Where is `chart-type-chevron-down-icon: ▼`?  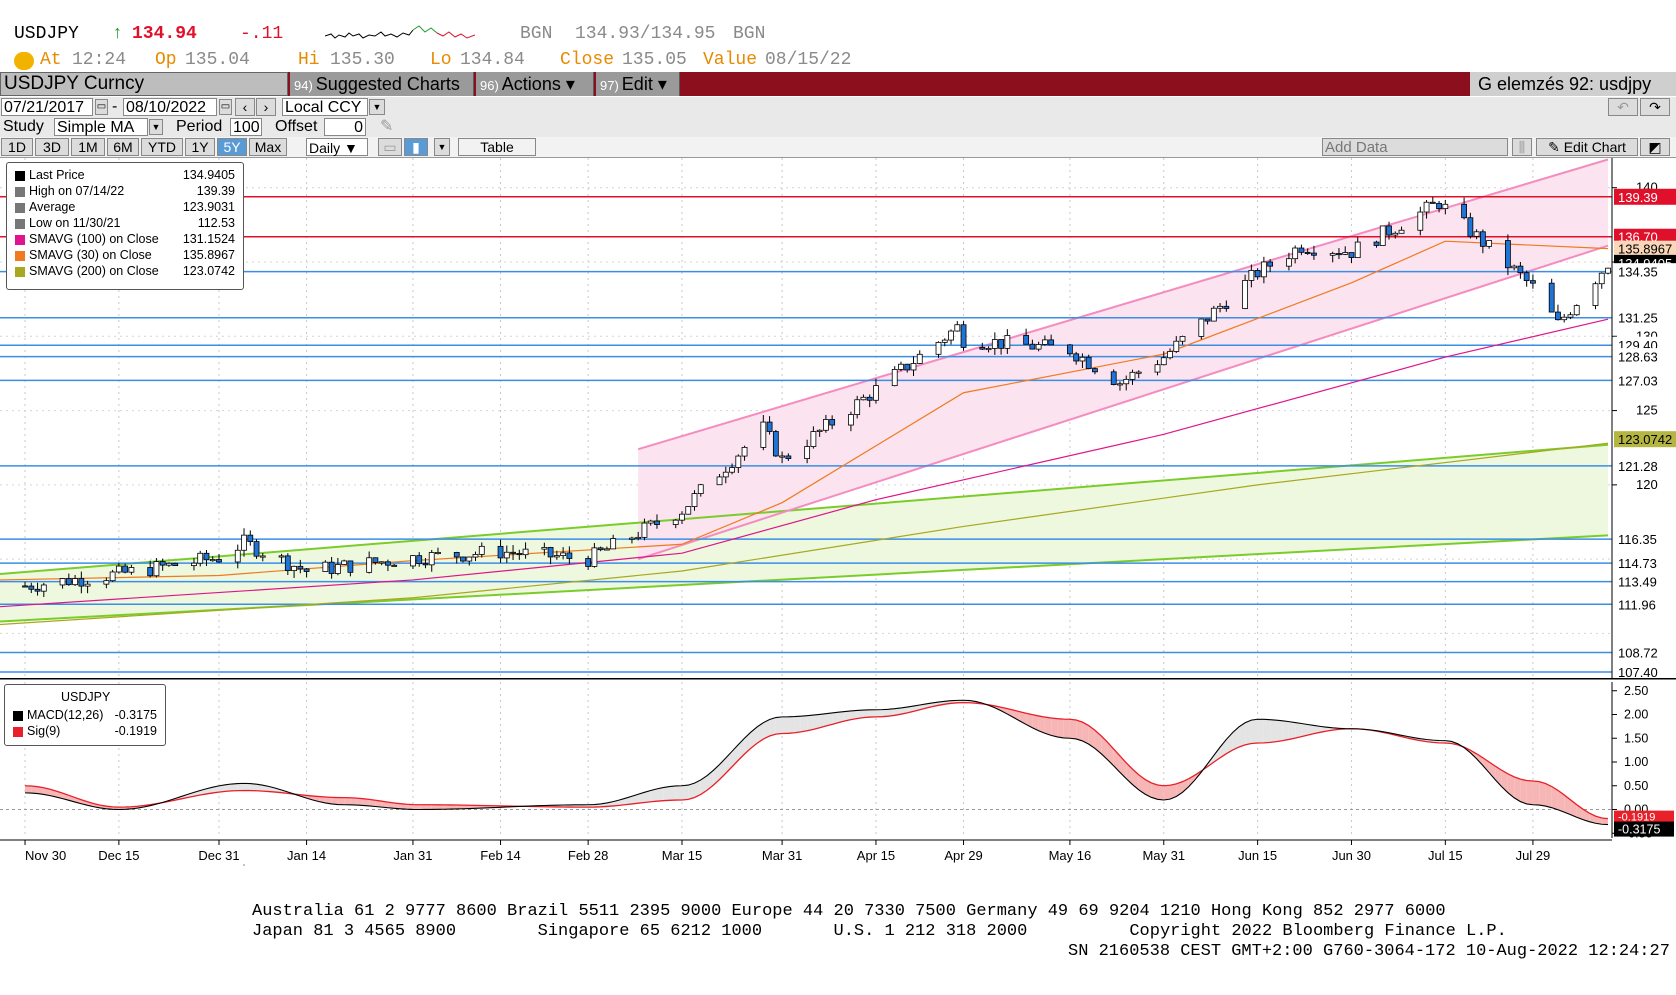
chart-type-chevron-down-icon: ▼ is located at coordinates (442, 147).